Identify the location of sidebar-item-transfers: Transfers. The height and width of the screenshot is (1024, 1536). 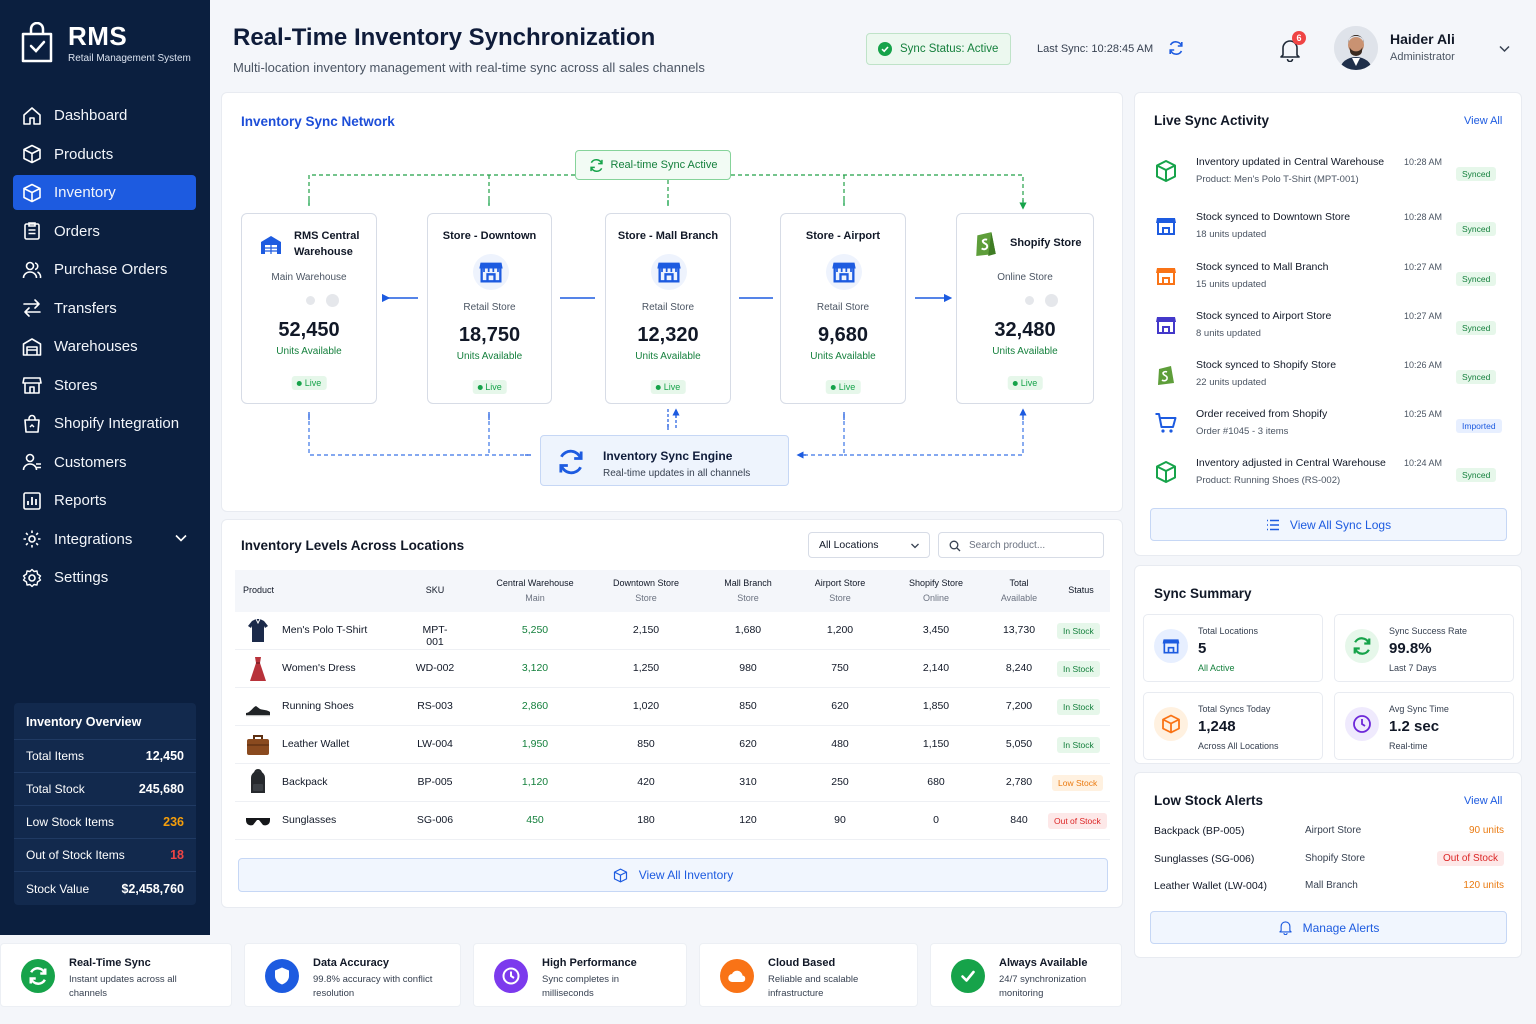
(104, 308).